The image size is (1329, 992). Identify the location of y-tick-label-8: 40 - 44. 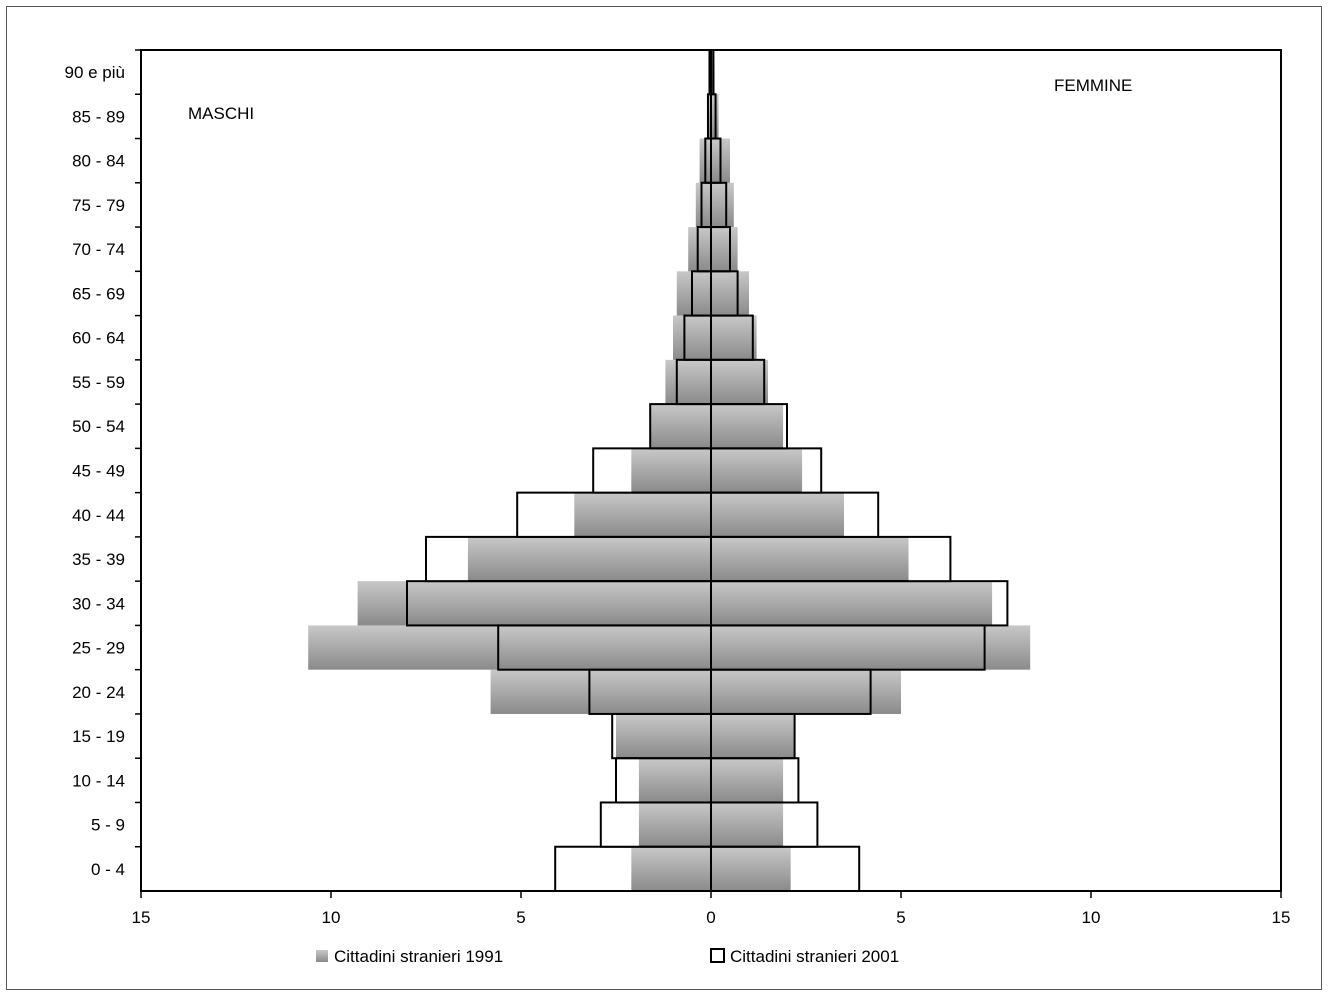
(98, 515).